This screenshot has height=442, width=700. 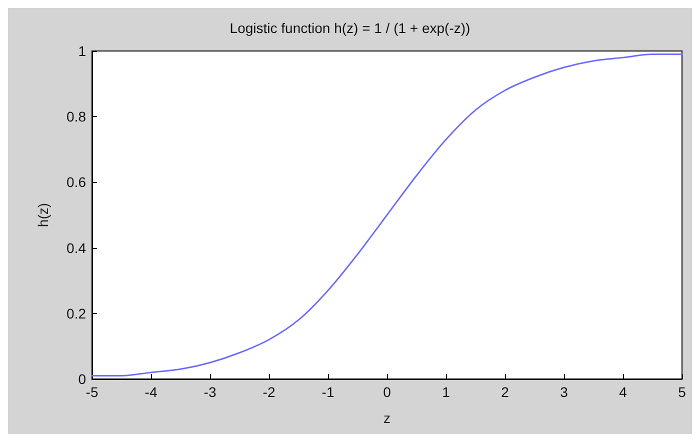 What do you see at coordinates (387, 418) in the screenshot?
I see `x-axis-title: z` at bounding box center [387, 418].